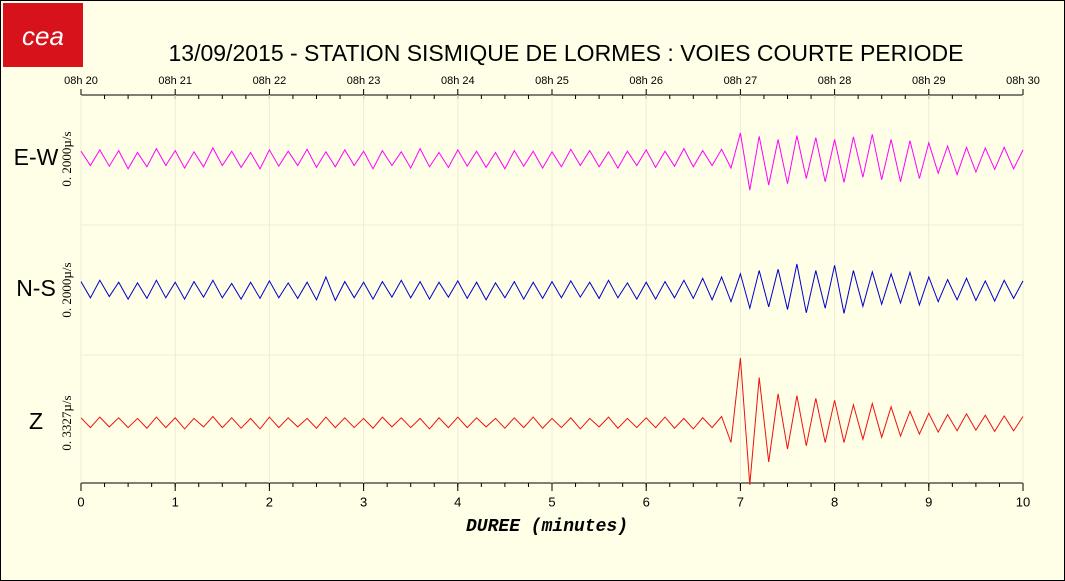  Describe the element at coordinates (36, 421) in the screenshot. I see `series-name: Z` at that location.